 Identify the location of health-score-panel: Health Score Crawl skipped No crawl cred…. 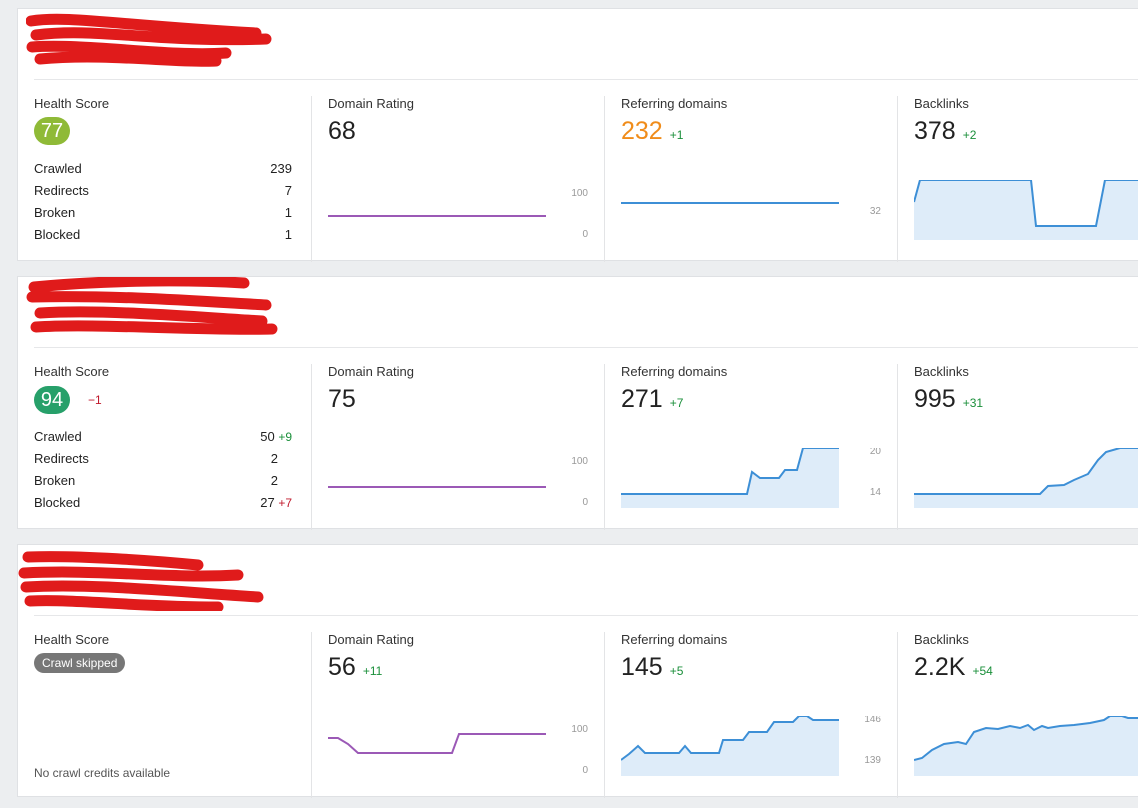
(172, 715).